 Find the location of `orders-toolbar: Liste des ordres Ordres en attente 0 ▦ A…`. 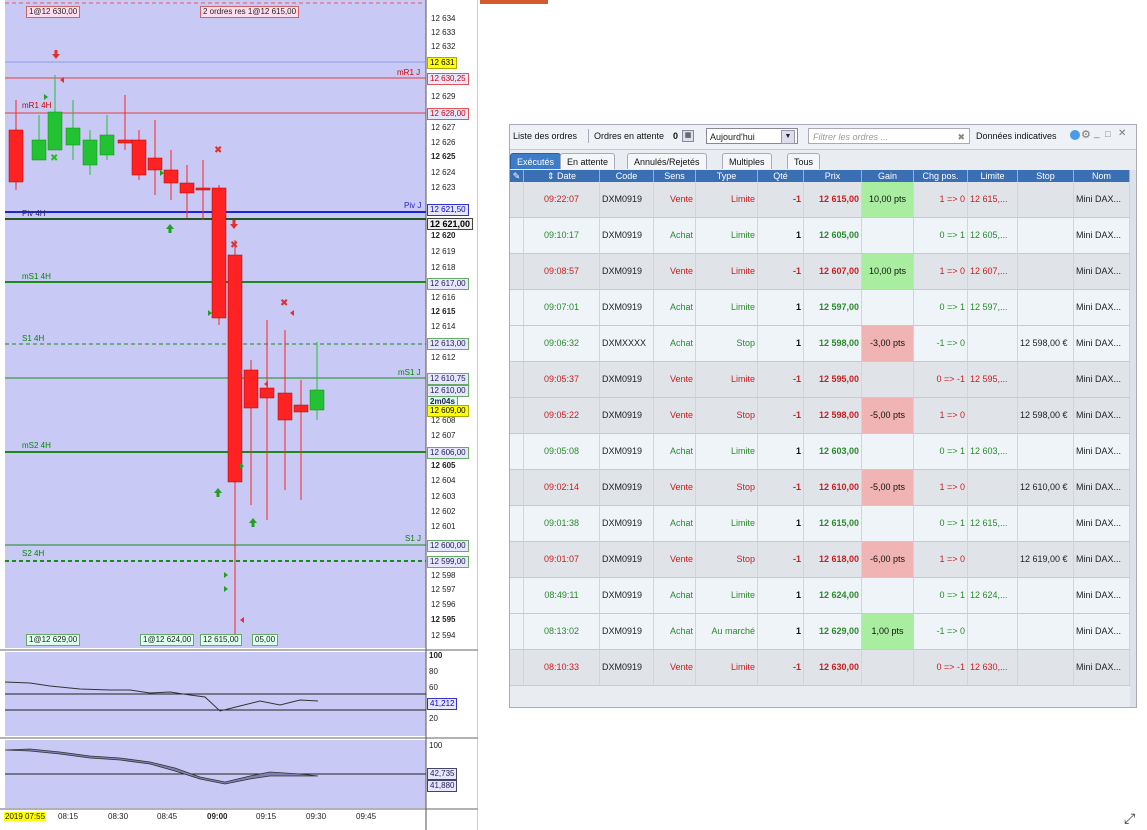

orders-toolbar: Liste des ordres Ordres en attente 0 ▦ A… is located at coordinates (823, 137).